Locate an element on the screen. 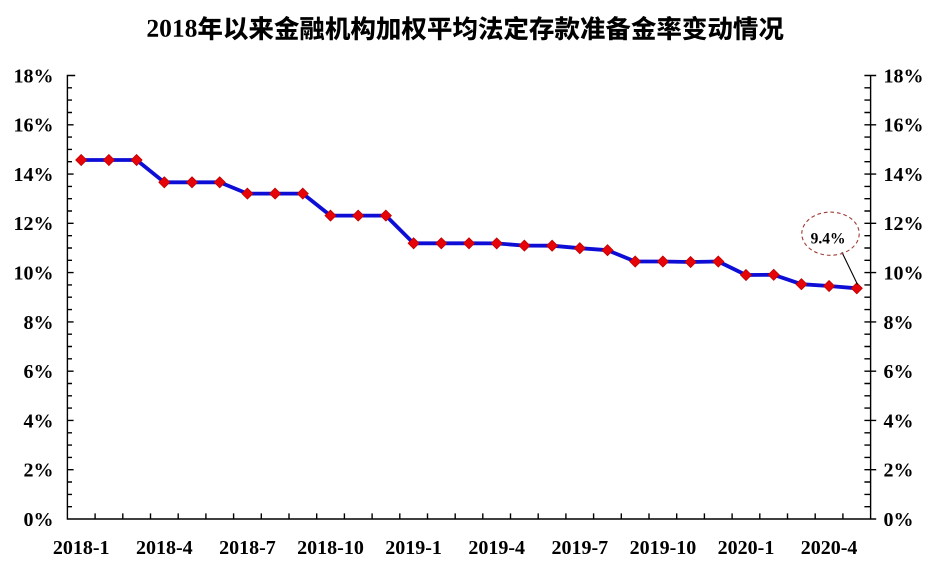  svg-text: 2020-4 is located at coordinates (829, 548).